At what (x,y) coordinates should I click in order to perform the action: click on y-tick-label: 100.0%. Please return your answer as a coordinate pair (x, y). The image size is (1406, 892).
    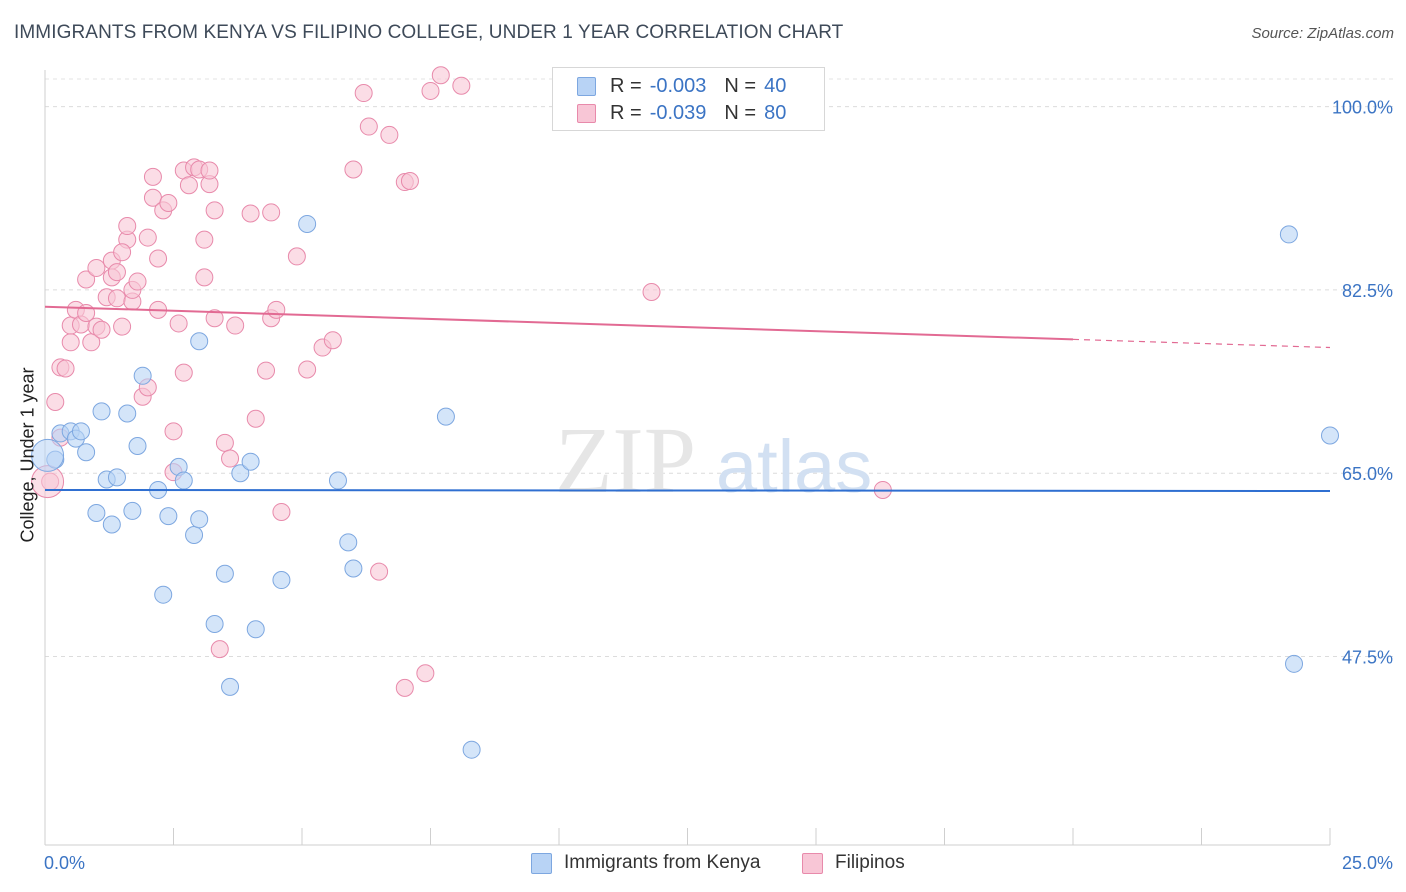
    Looking at the image, I should click on (1362, 108).